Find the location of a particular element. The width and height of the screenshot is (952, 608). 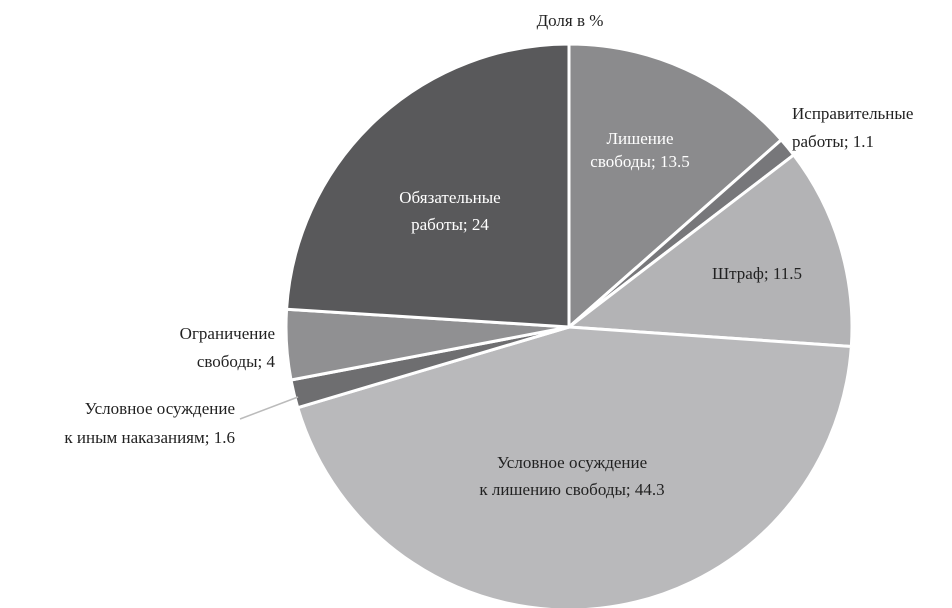

slice-label: свободы; 13.5 is located at coordinates (639, 161).